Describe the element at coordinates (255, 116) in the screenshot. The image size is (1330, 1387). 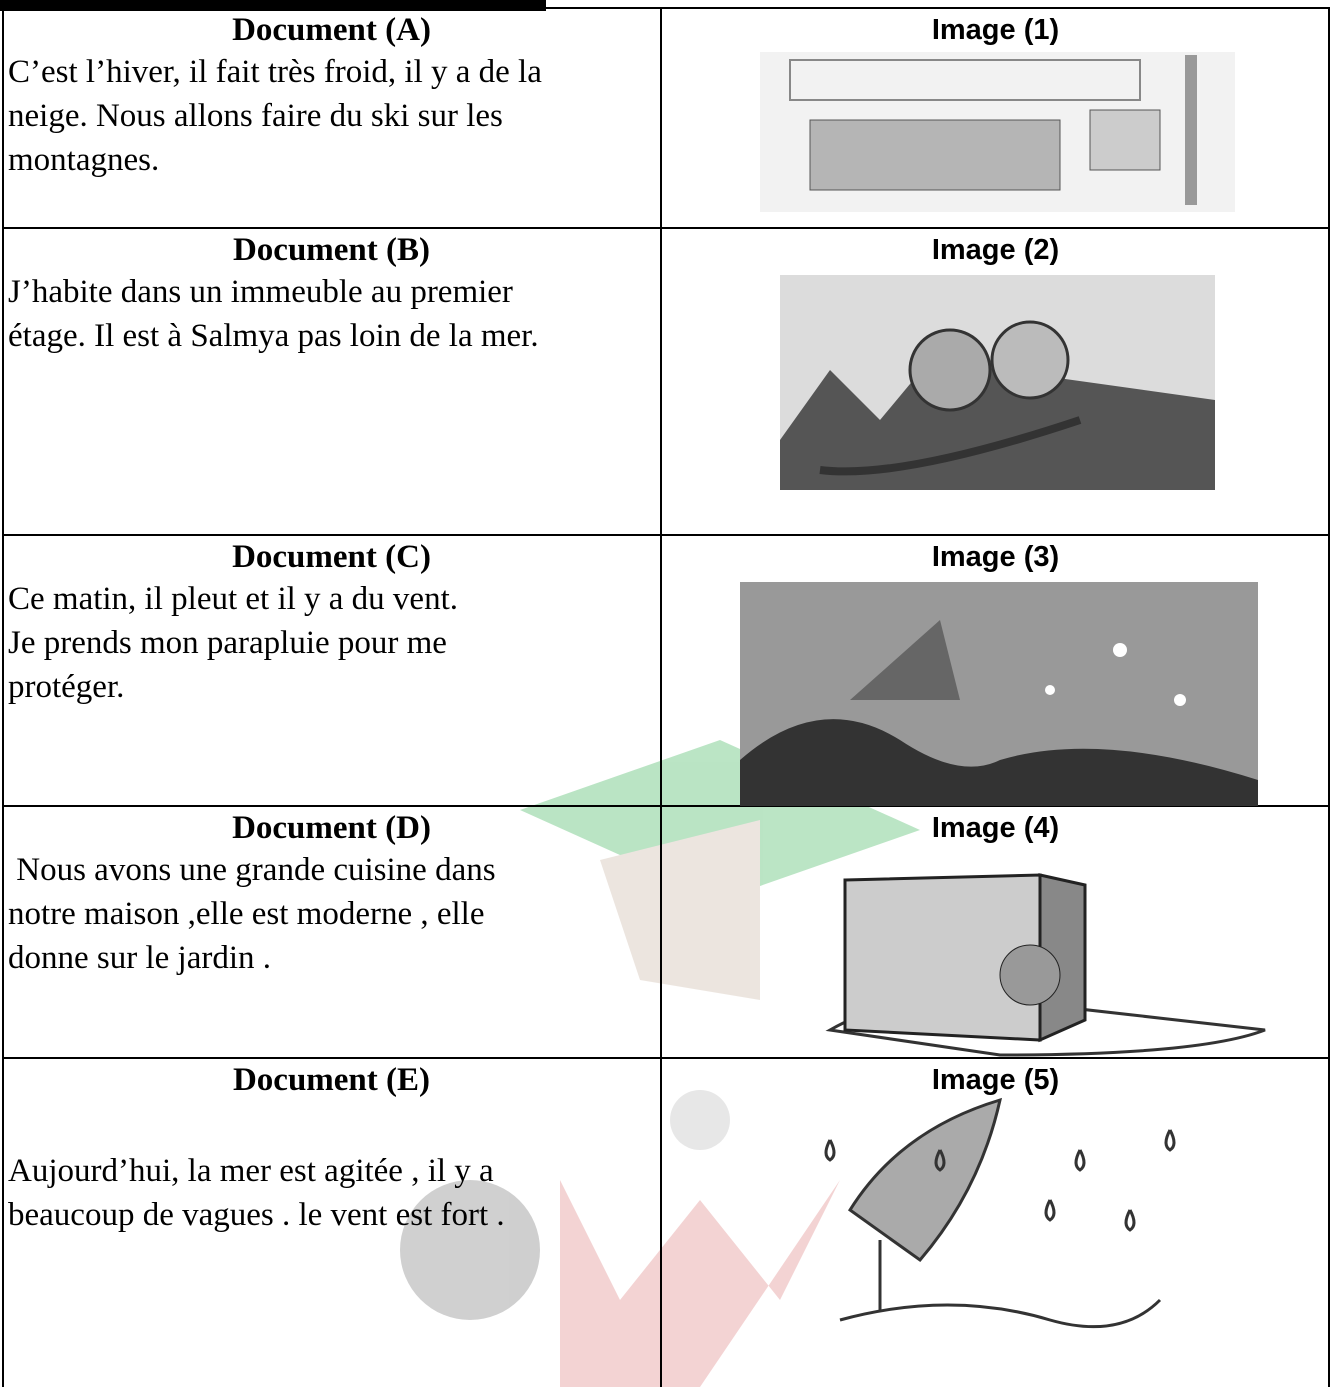
I see `document-line: neige. Nous allons faire du ski sur les` at that location.